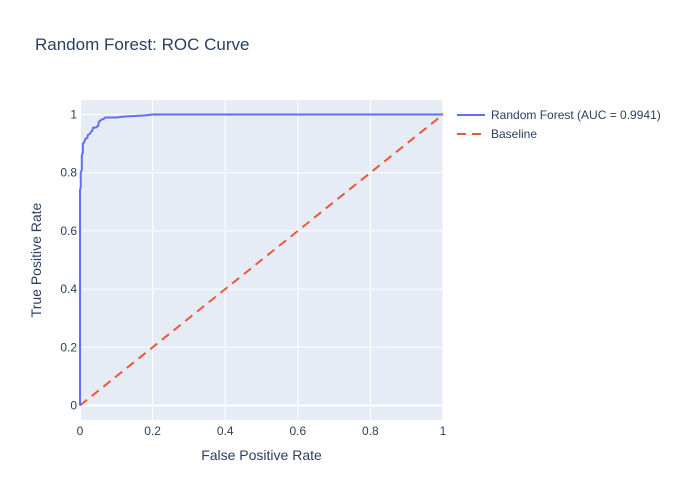 Image resolution: width=700 pixels, height=500 pixels. I want to click on y-tick-label: 0.6, so click(68, 231).